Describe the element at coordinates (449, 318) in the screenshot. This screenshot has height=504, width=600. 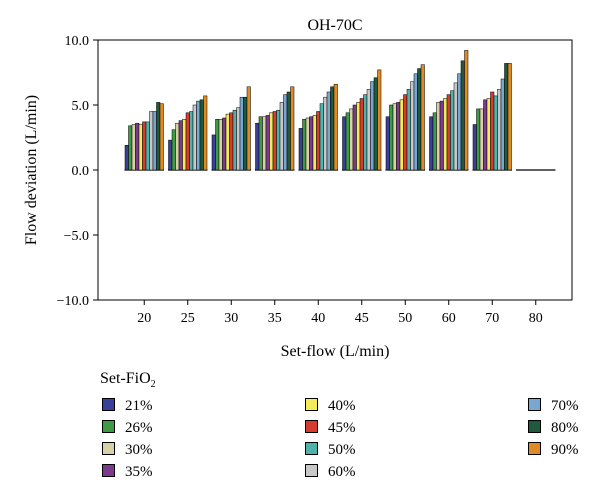
I see `x-tick-label: 60` at that location.